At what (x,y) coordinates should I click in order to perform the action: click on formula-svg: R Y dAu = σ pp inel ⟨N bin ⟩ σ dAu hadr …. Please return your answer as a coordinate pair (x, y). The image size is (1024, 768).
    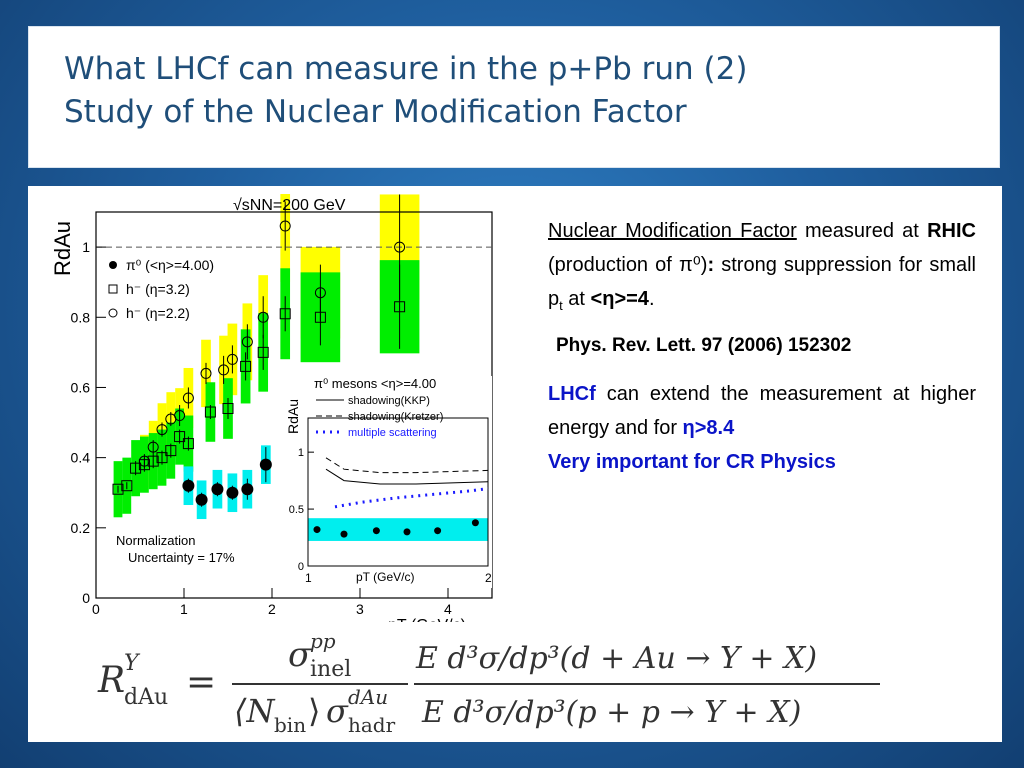
    Looking at the image, I should click on (488, 683).